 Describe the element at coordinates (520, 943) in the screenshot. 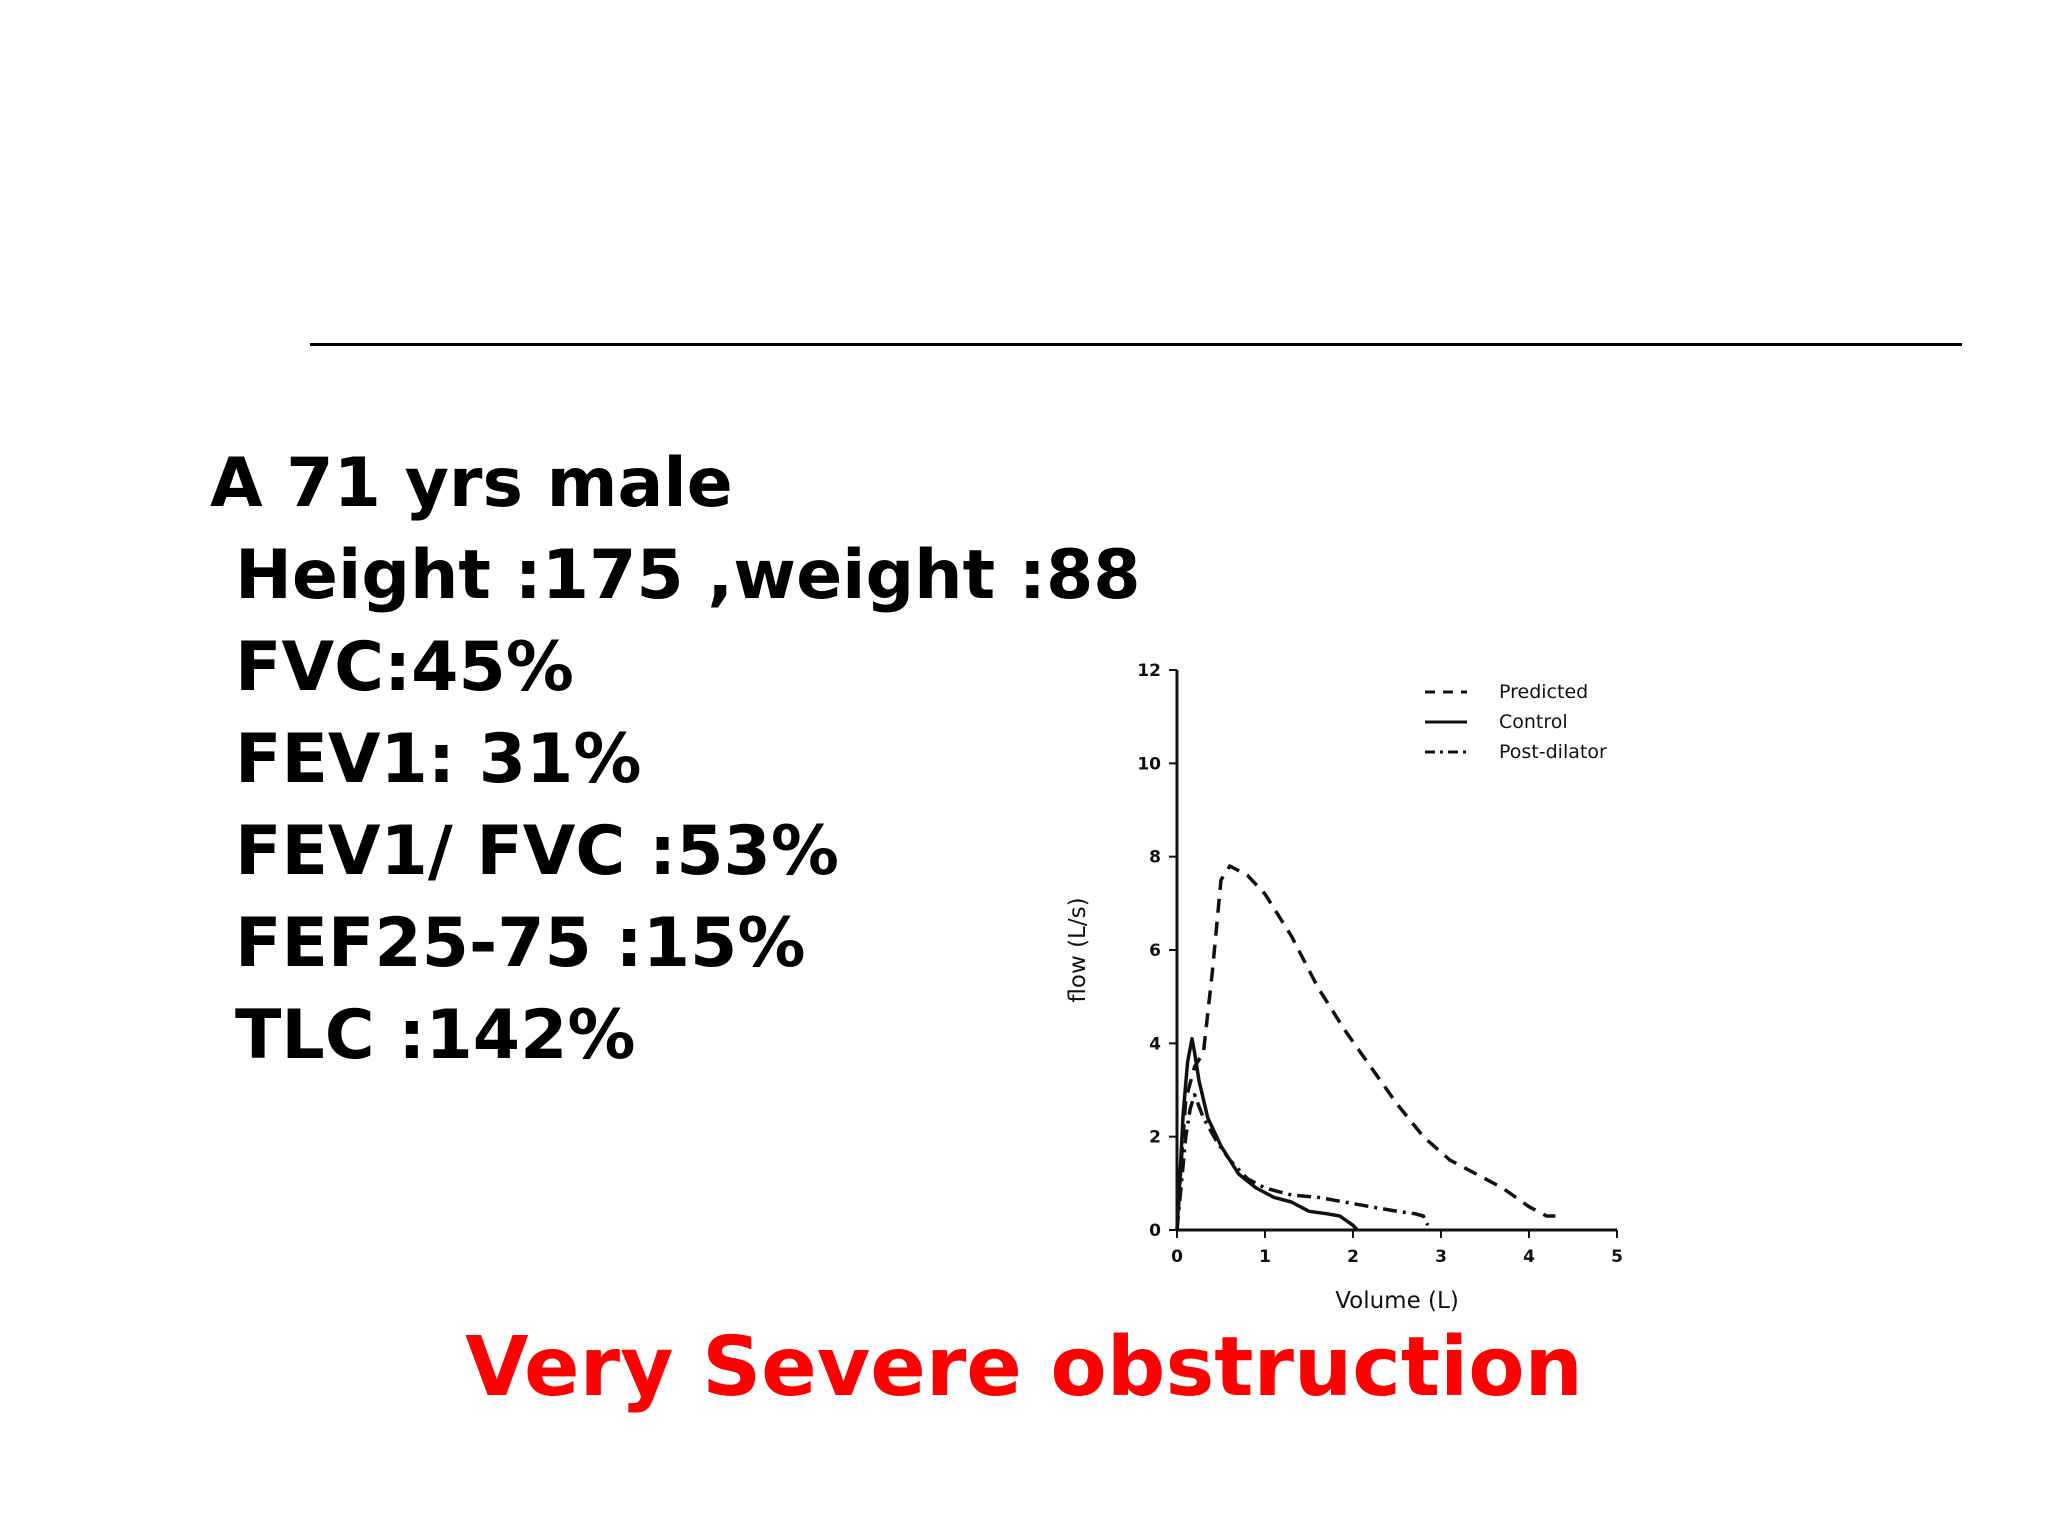

I see `case-fef25-75: FEF25-75 :15%` at that location.